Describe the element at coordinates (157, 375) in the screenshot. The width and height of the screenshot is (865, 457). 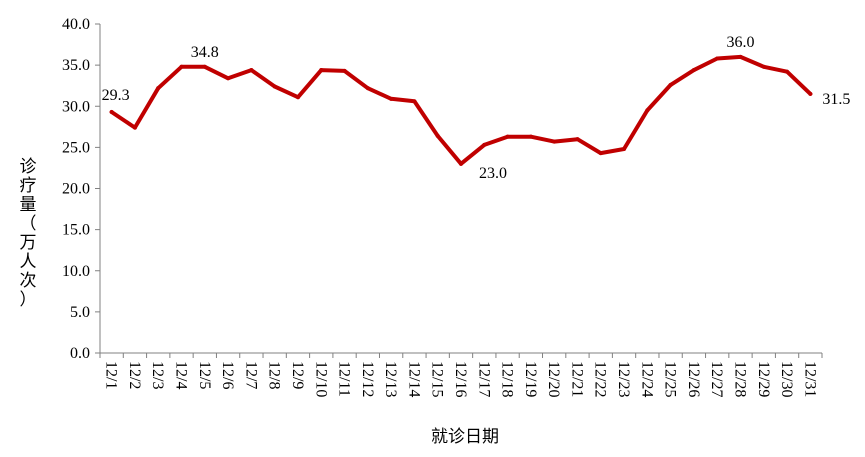
I see `x-tick-label: 12/3` at that location.